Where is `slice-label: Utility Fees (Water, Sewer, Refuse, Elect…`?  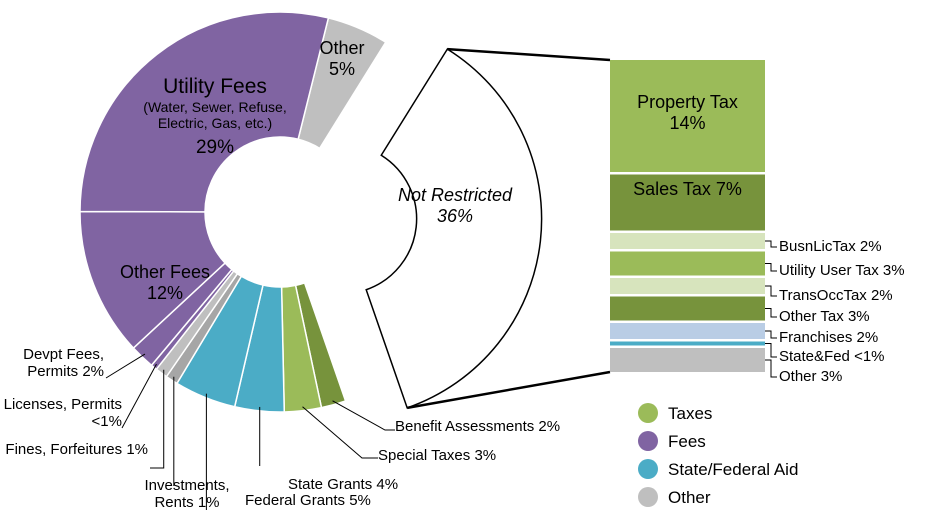 slice-label: Utility Fees (Water, Sewer, Refuse, Elect… is located at coordinates (215, 117).